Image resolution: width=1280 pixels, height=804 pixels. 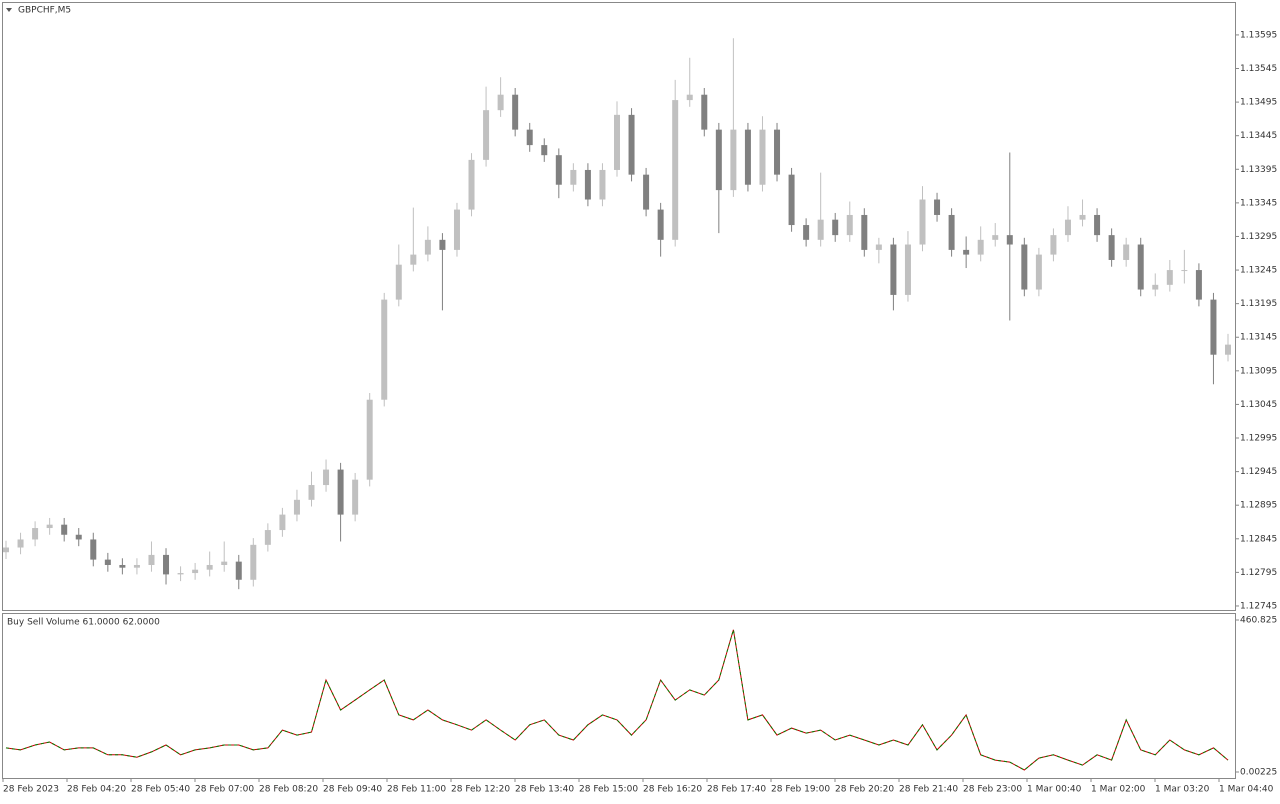 I want to click on x-tick-label: 1 Mar 00:40, so click(x=1054, y=790).